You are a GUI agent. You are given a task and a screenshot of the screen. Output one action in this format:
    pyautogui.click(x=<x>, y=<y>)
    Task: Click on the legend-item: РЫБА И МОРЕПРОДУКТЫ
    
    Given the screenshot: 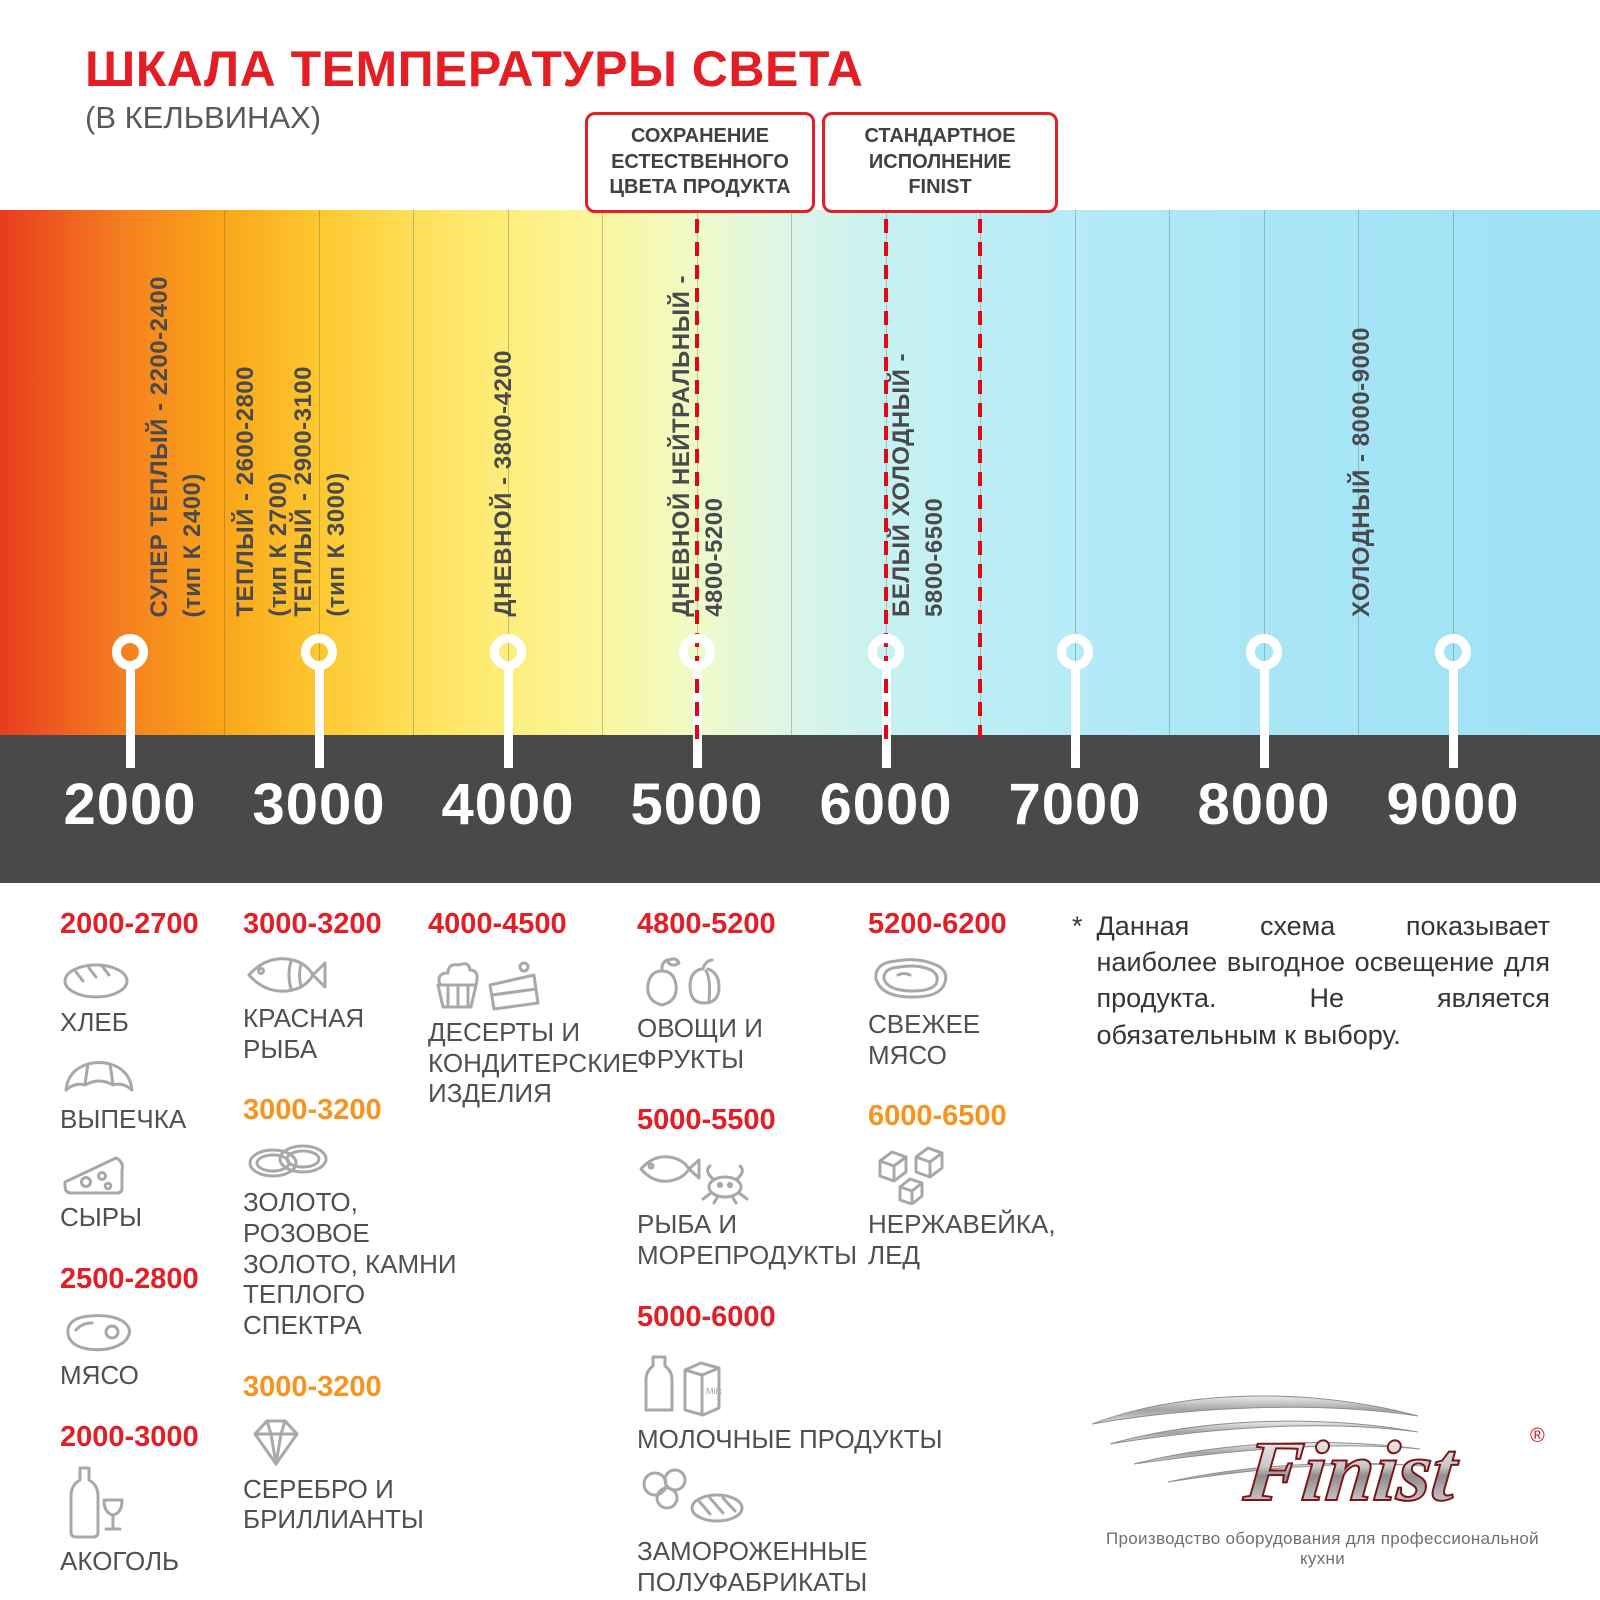 What is the action you would take?
    pyautogui.click(x=753, y=1208)
    